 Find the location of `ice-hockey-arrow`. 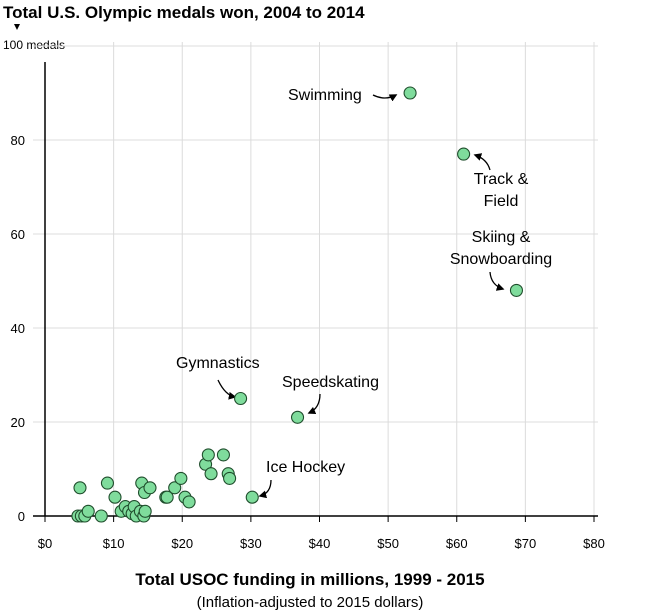

ice-hockey-arrow is located at coordinates (265, 489).